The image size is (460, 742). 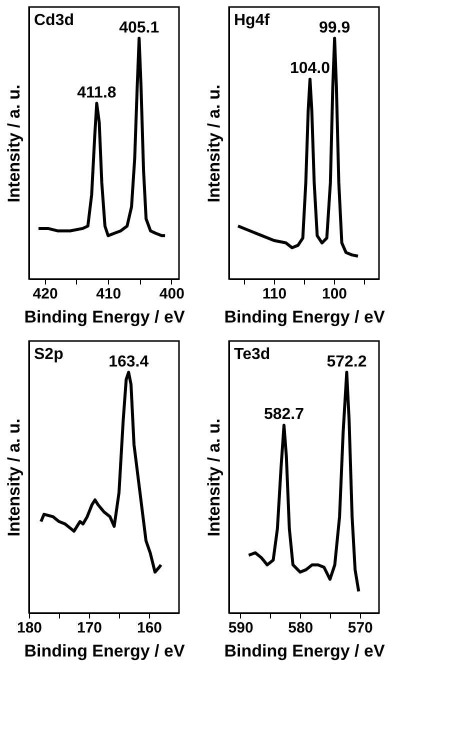 I want to click on x-tick-label: 180, so click(x=29, y=628).